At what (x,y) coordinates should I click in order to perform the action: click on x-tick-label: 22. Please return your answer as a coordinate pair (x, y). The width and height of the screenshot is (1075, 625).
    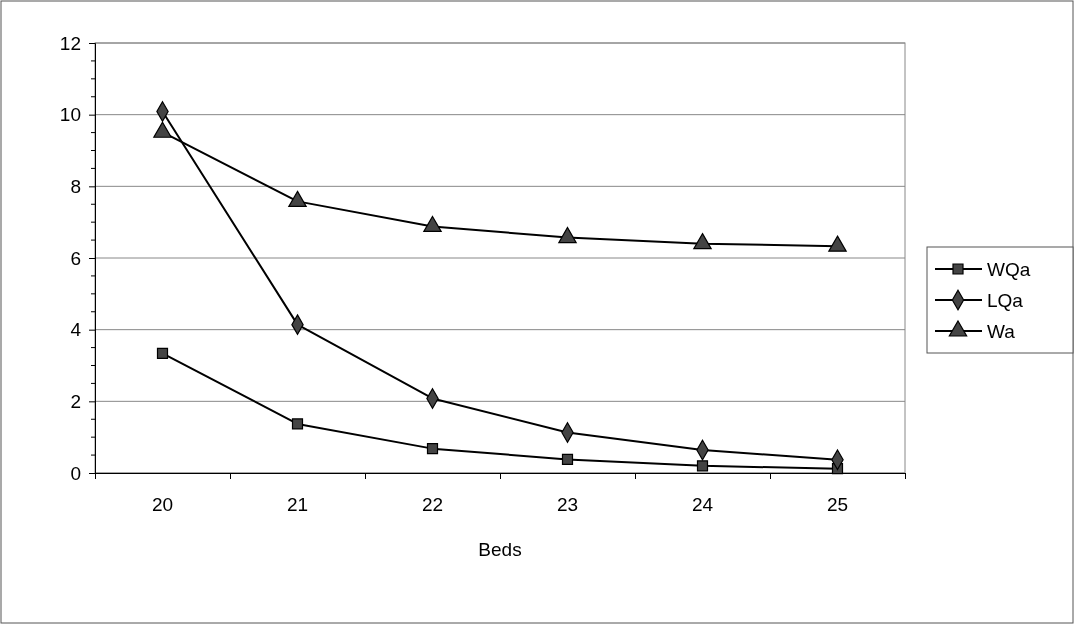
    Looking at the image, I should click on (432, 504).